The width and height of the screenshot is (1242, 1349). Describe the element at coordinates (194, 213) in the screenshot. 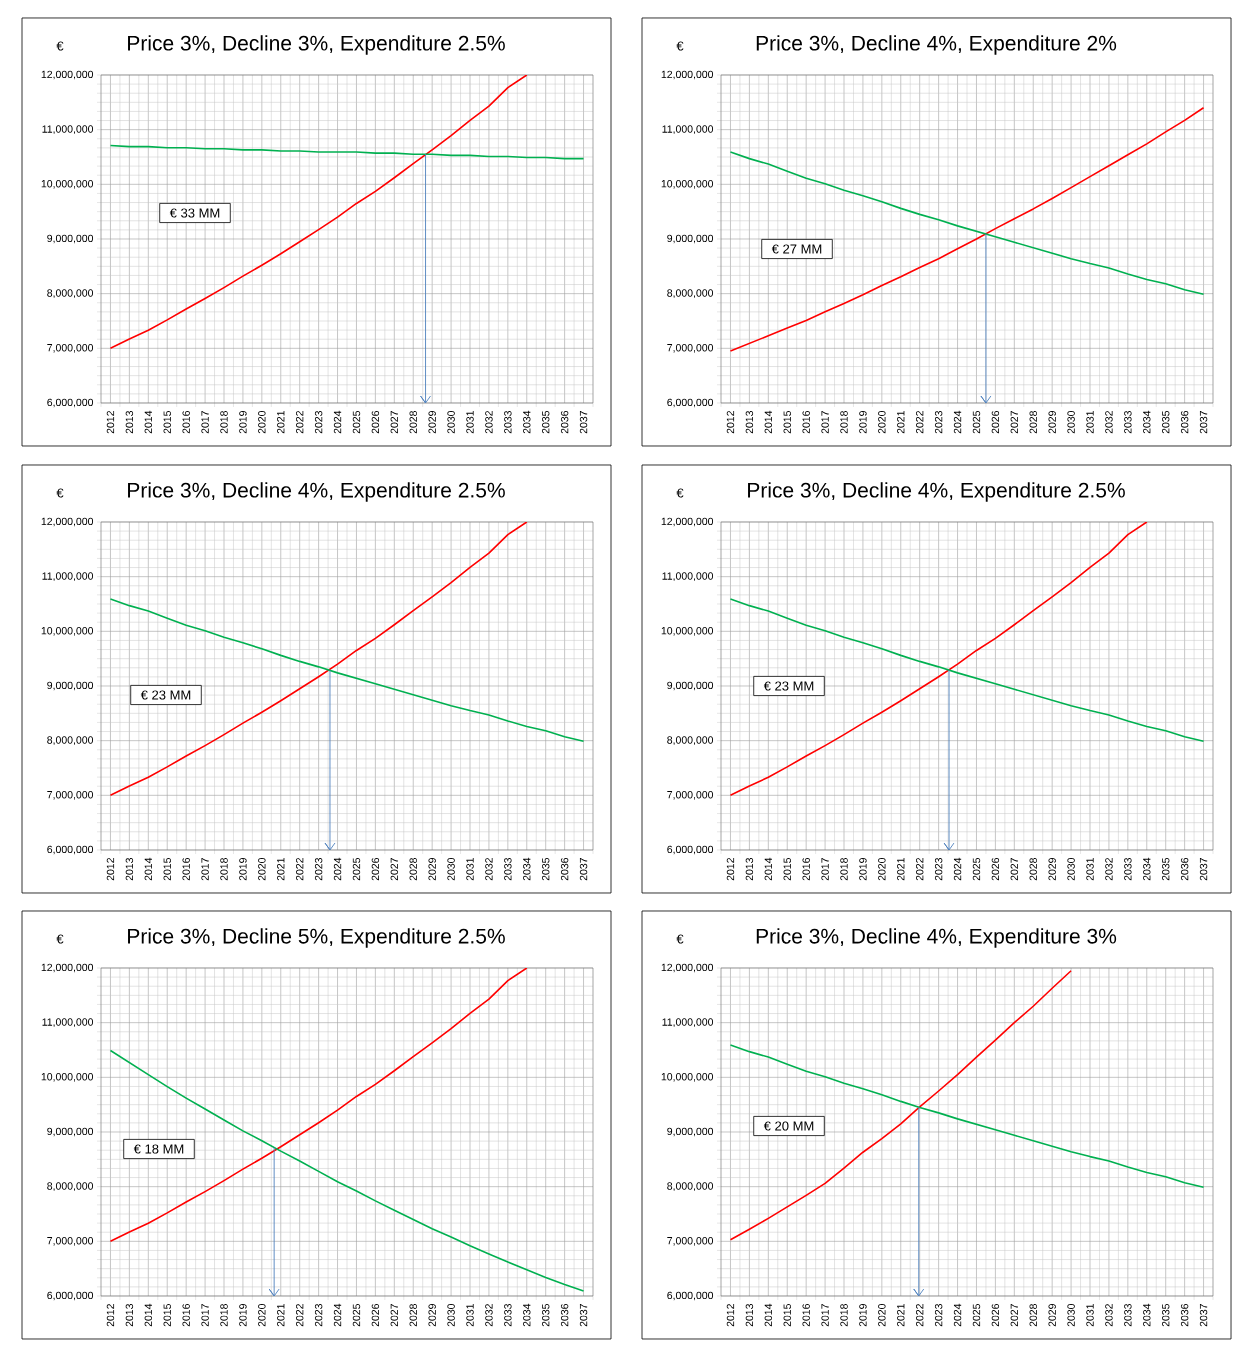

I see `annotation: € 33 MM` at that location.